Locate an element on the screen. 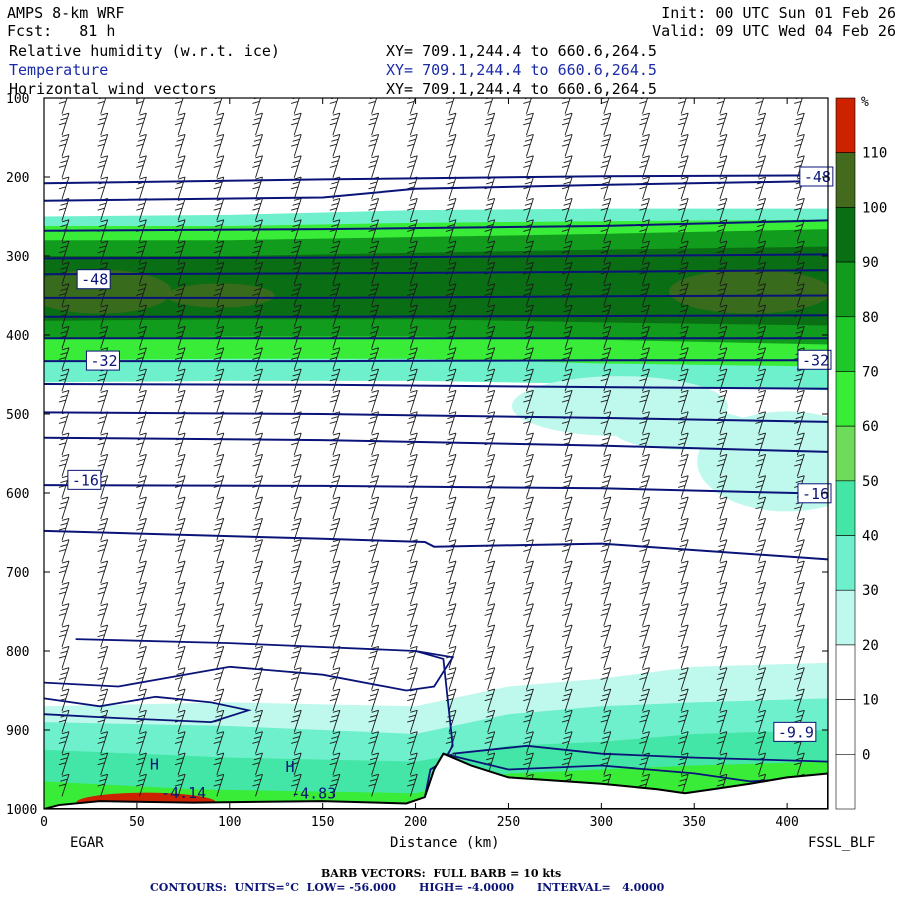  colorbar-segment is located at coordinates (845, 399).